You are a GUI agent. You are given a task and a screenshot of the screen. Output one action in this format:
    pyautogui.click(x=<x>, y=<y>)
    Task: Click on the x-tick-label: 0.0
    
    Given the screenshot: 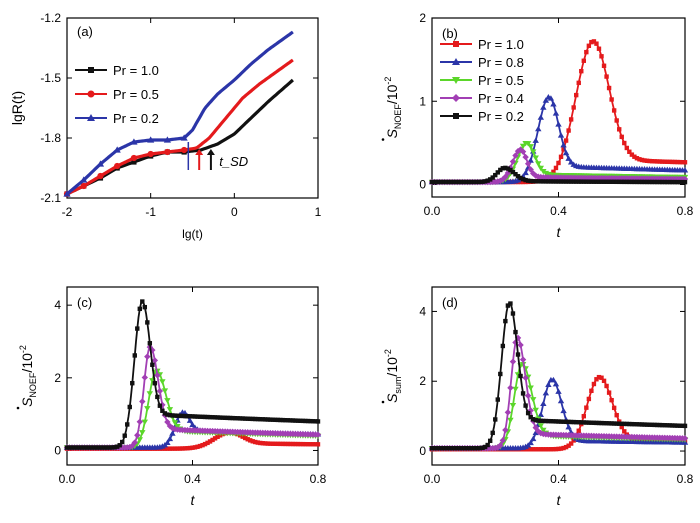 What is the action you would take?
    pyautogui.click(x=432, y=479)
    